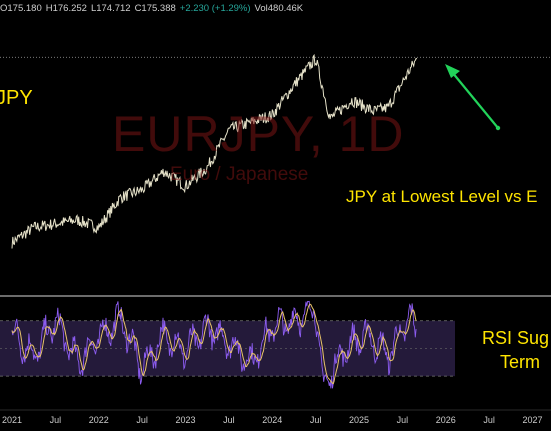 The height and width of the screenshot is (431, 551). Describe the element at coordinates (99, 420) in the screenshot. I see `x-tick-label: 2022` at that location.